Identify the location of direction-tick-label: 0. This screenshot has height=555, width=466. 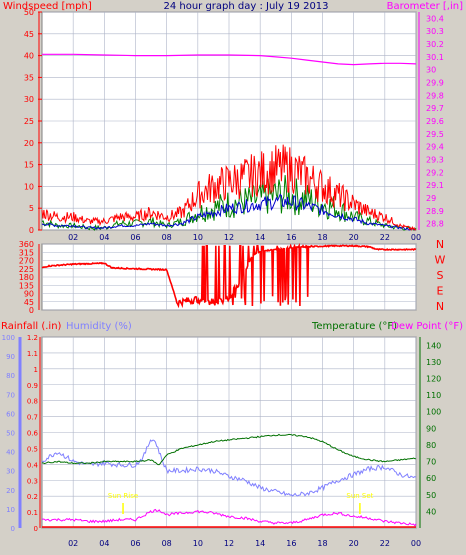
(31, 310).